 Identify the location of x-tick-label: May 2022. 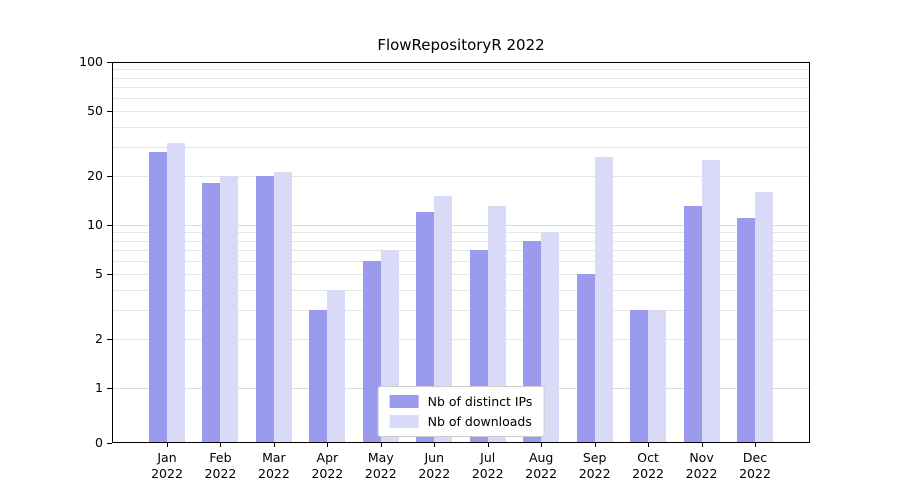
(381, 466).